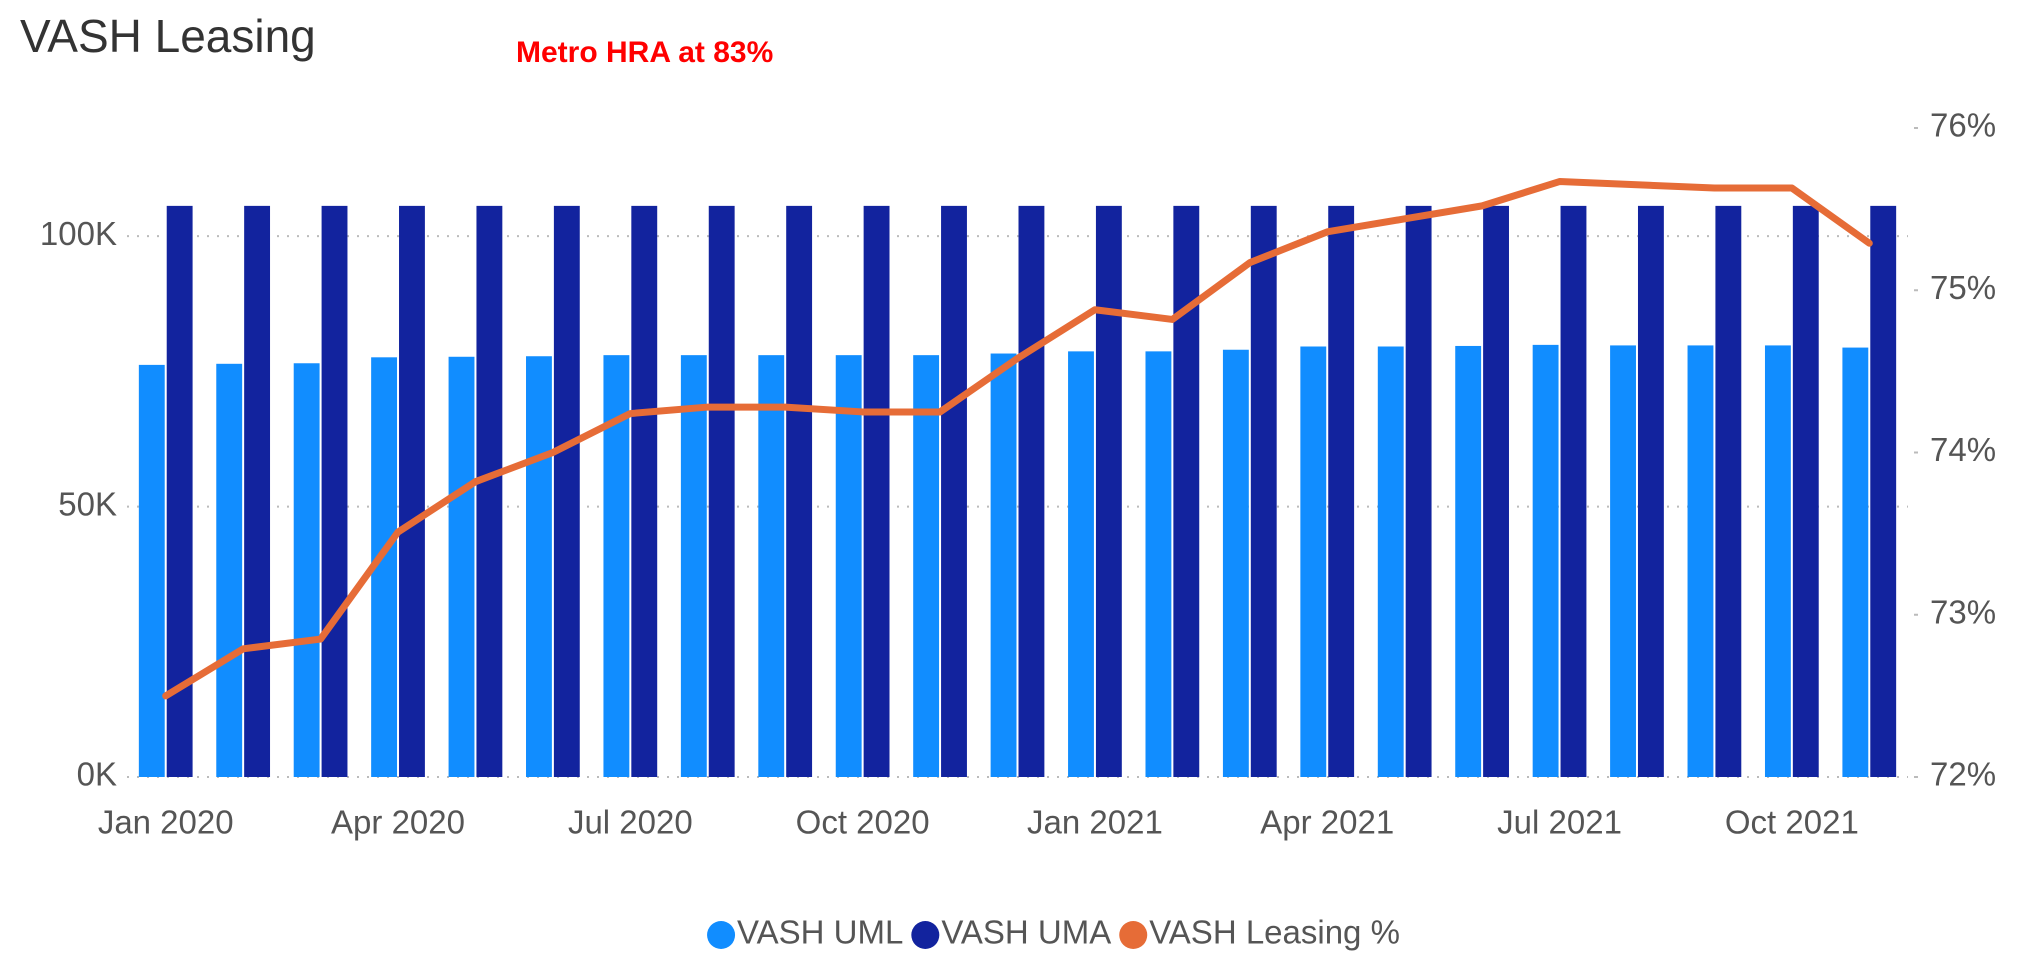 The width and height of the screenshot is (2031, 980). Describe the element at coordinates (1792, 822) in the screenshot. I see `x-tick-label: Oct 2021` at that location.